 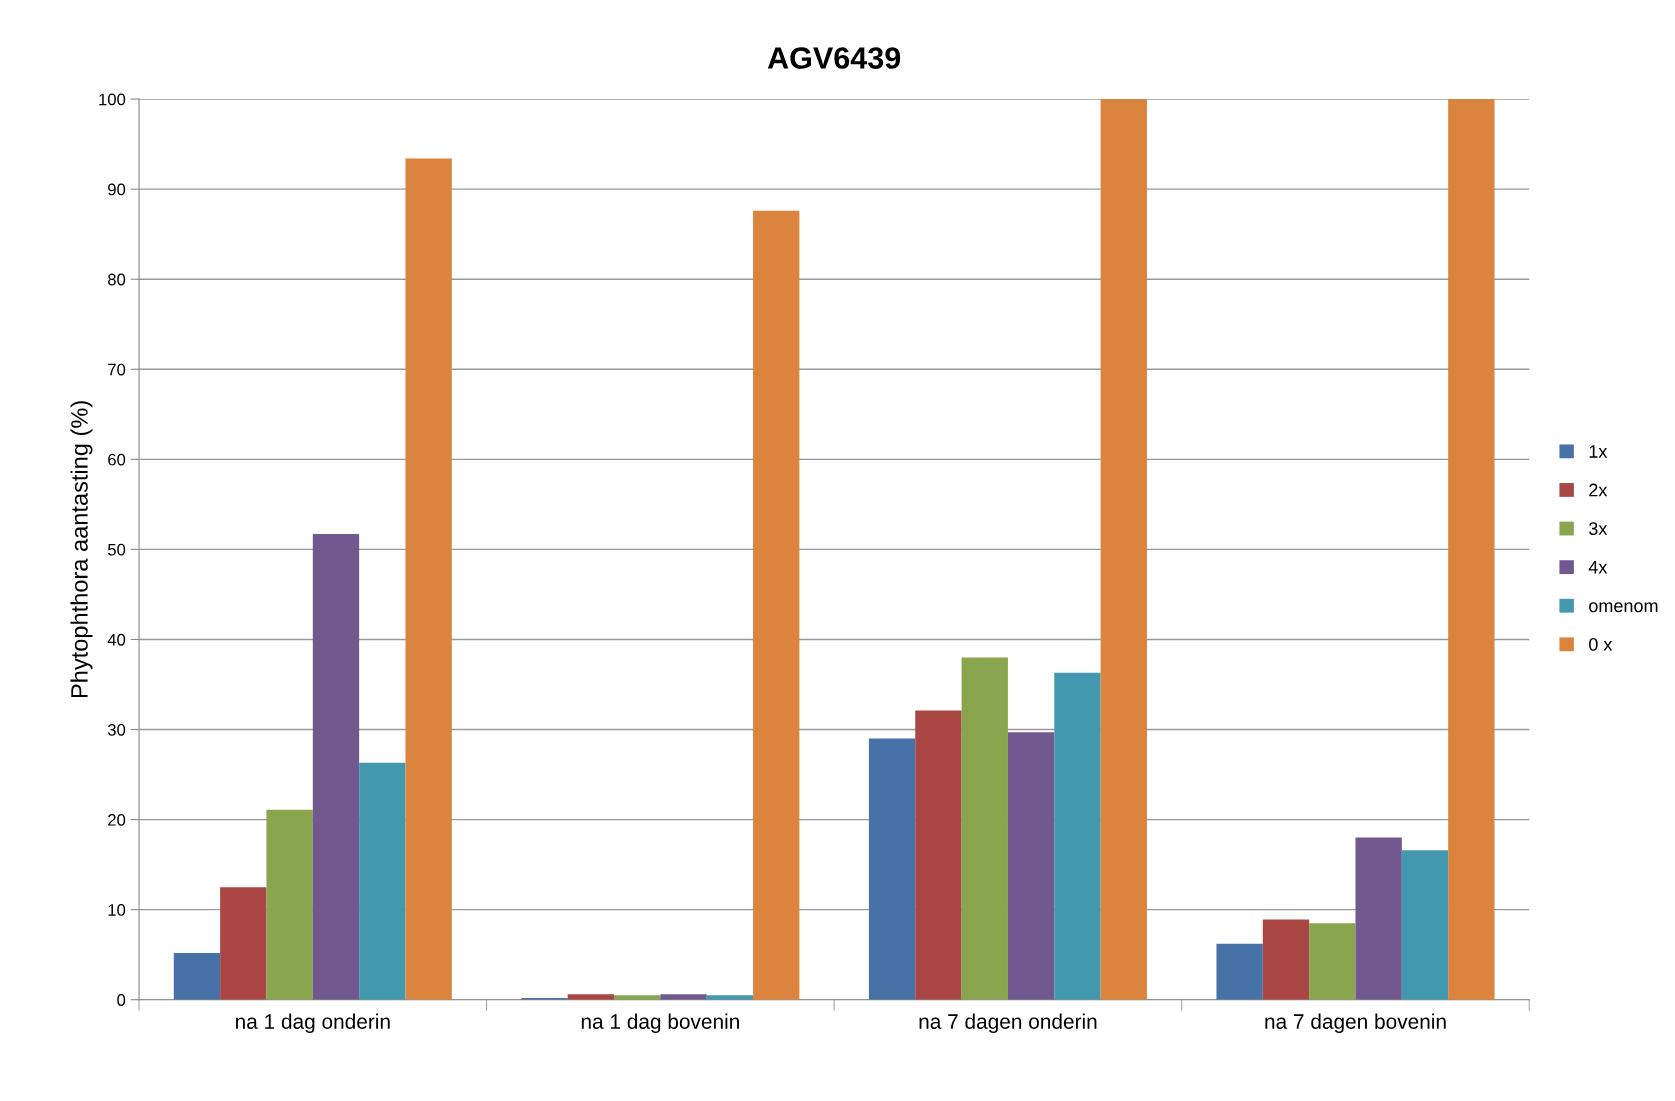 I want to click on y-tick-label: 100, so click(x=112, y=99).